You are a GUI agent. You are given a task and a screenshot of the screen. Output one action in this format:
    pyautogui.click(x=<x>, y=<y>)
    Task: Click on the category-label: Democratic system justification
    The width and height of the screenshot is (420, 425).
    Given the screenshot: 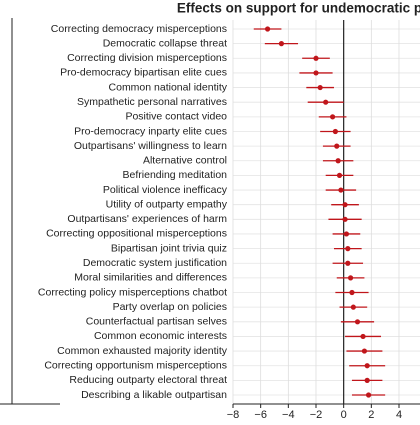 What is the action you would take?
    pyautogui.click(x=155, y=263)
    